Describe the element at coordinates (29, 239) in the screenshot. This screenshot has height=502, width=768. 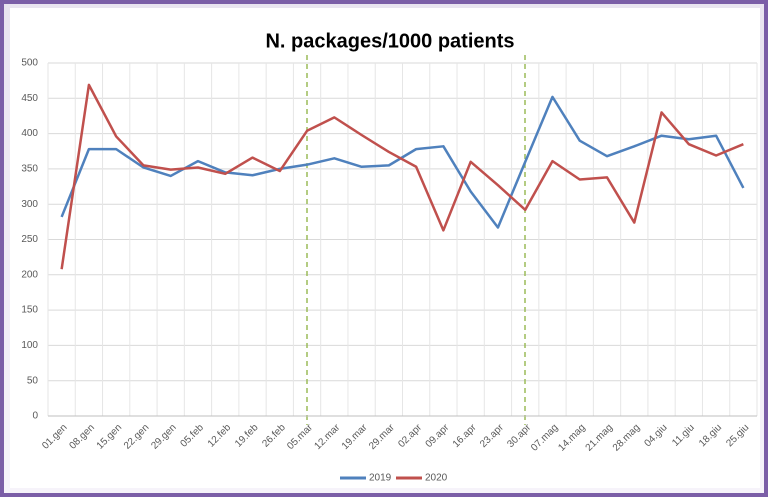
I see `y-tick-label: 250` at that location.